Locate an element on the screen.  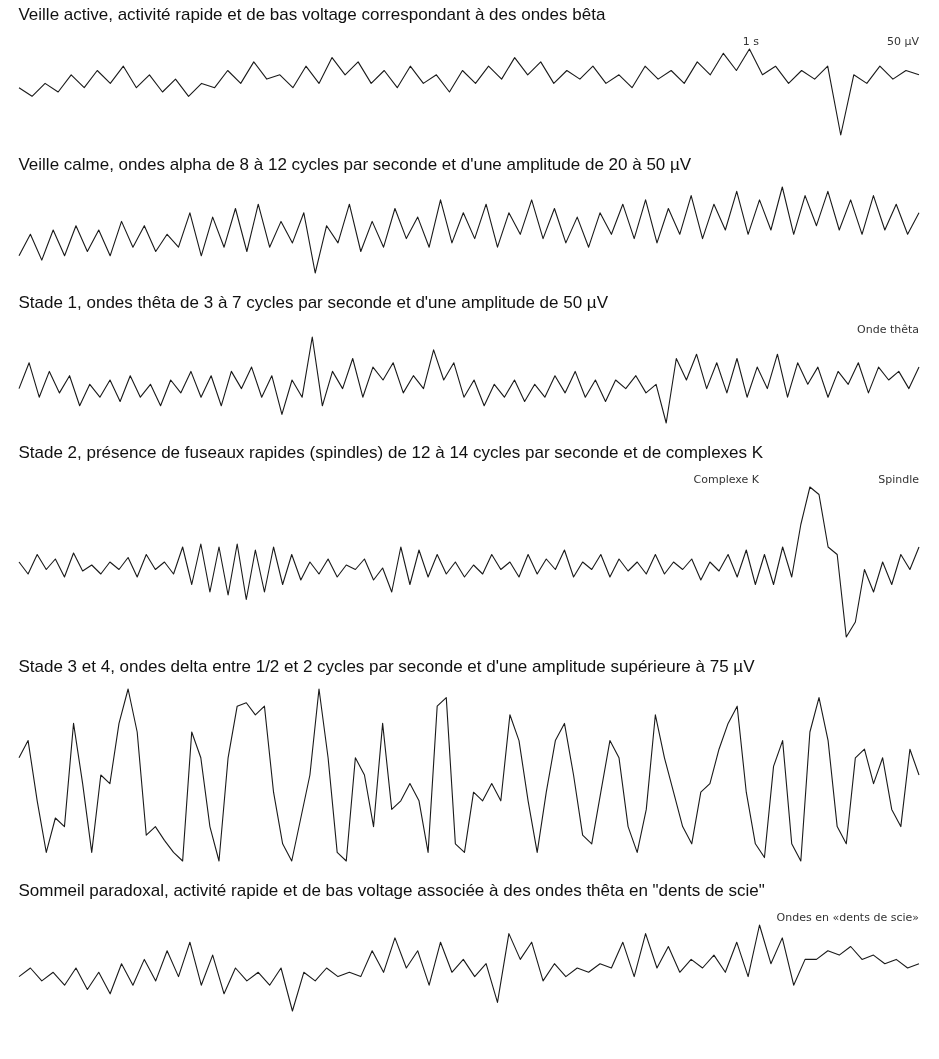
text: 50 µV is located at coordinates (903, 41).